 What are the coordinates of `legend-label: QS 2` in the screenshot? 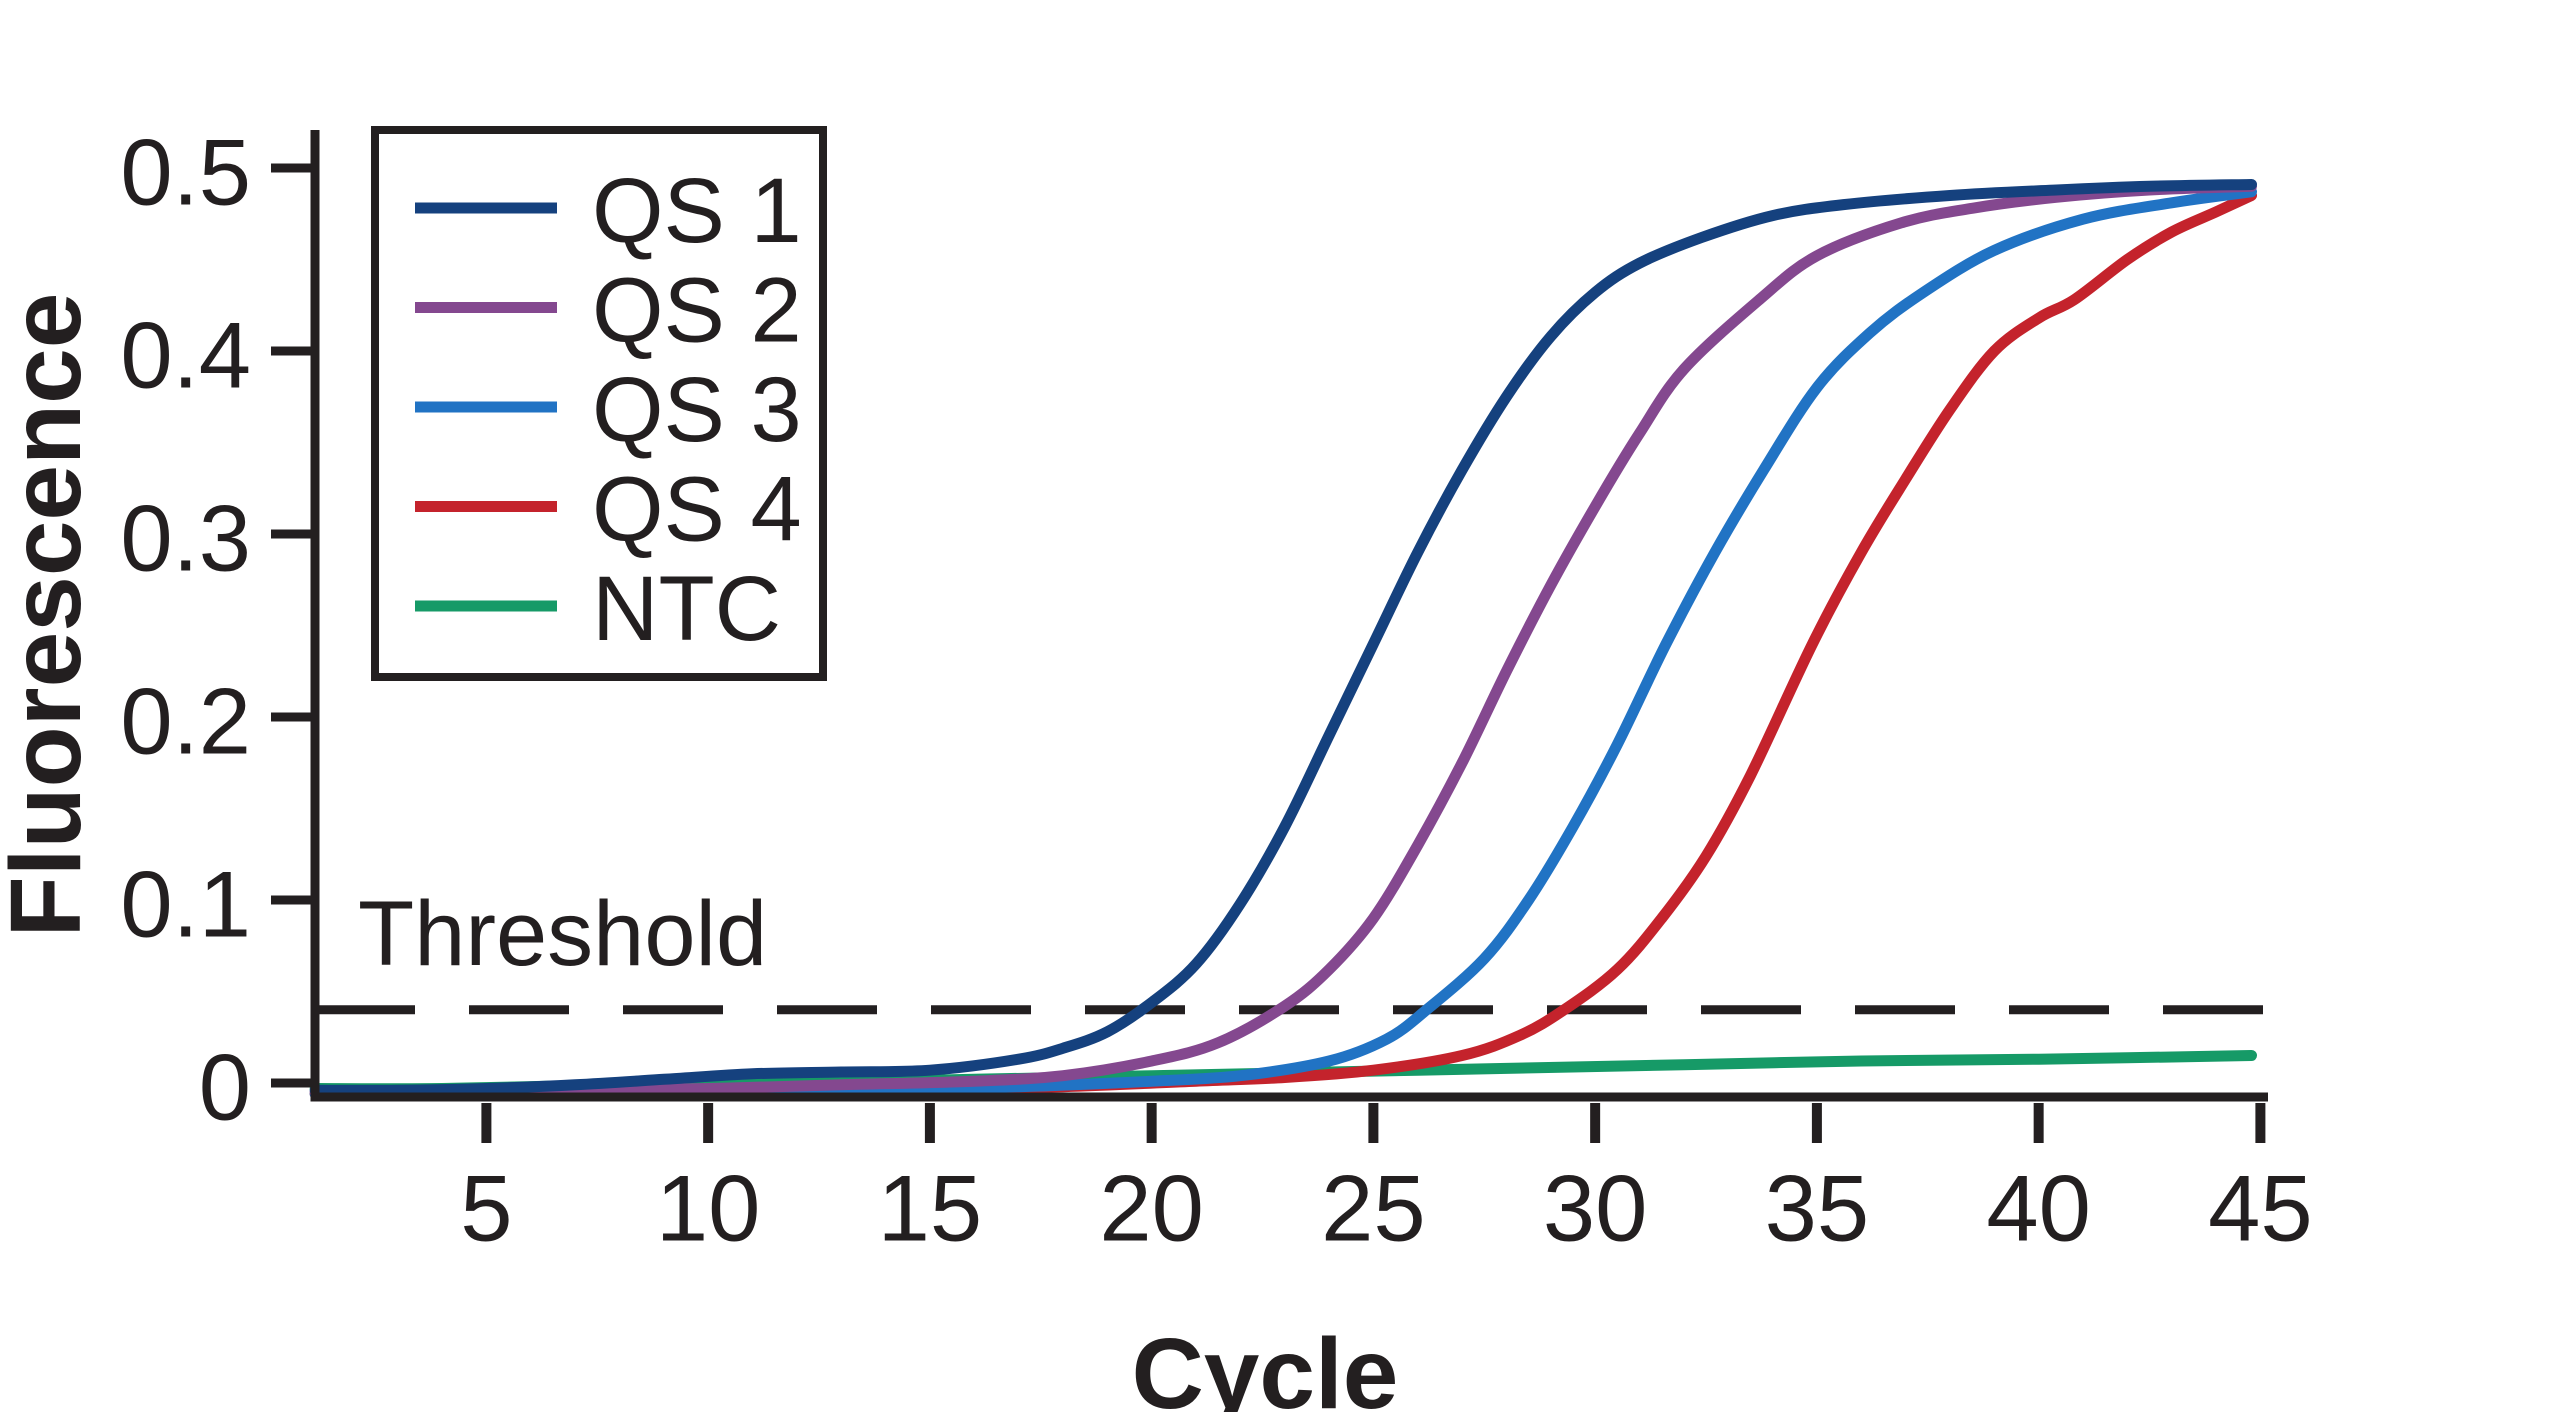 It's located at (697, 311).